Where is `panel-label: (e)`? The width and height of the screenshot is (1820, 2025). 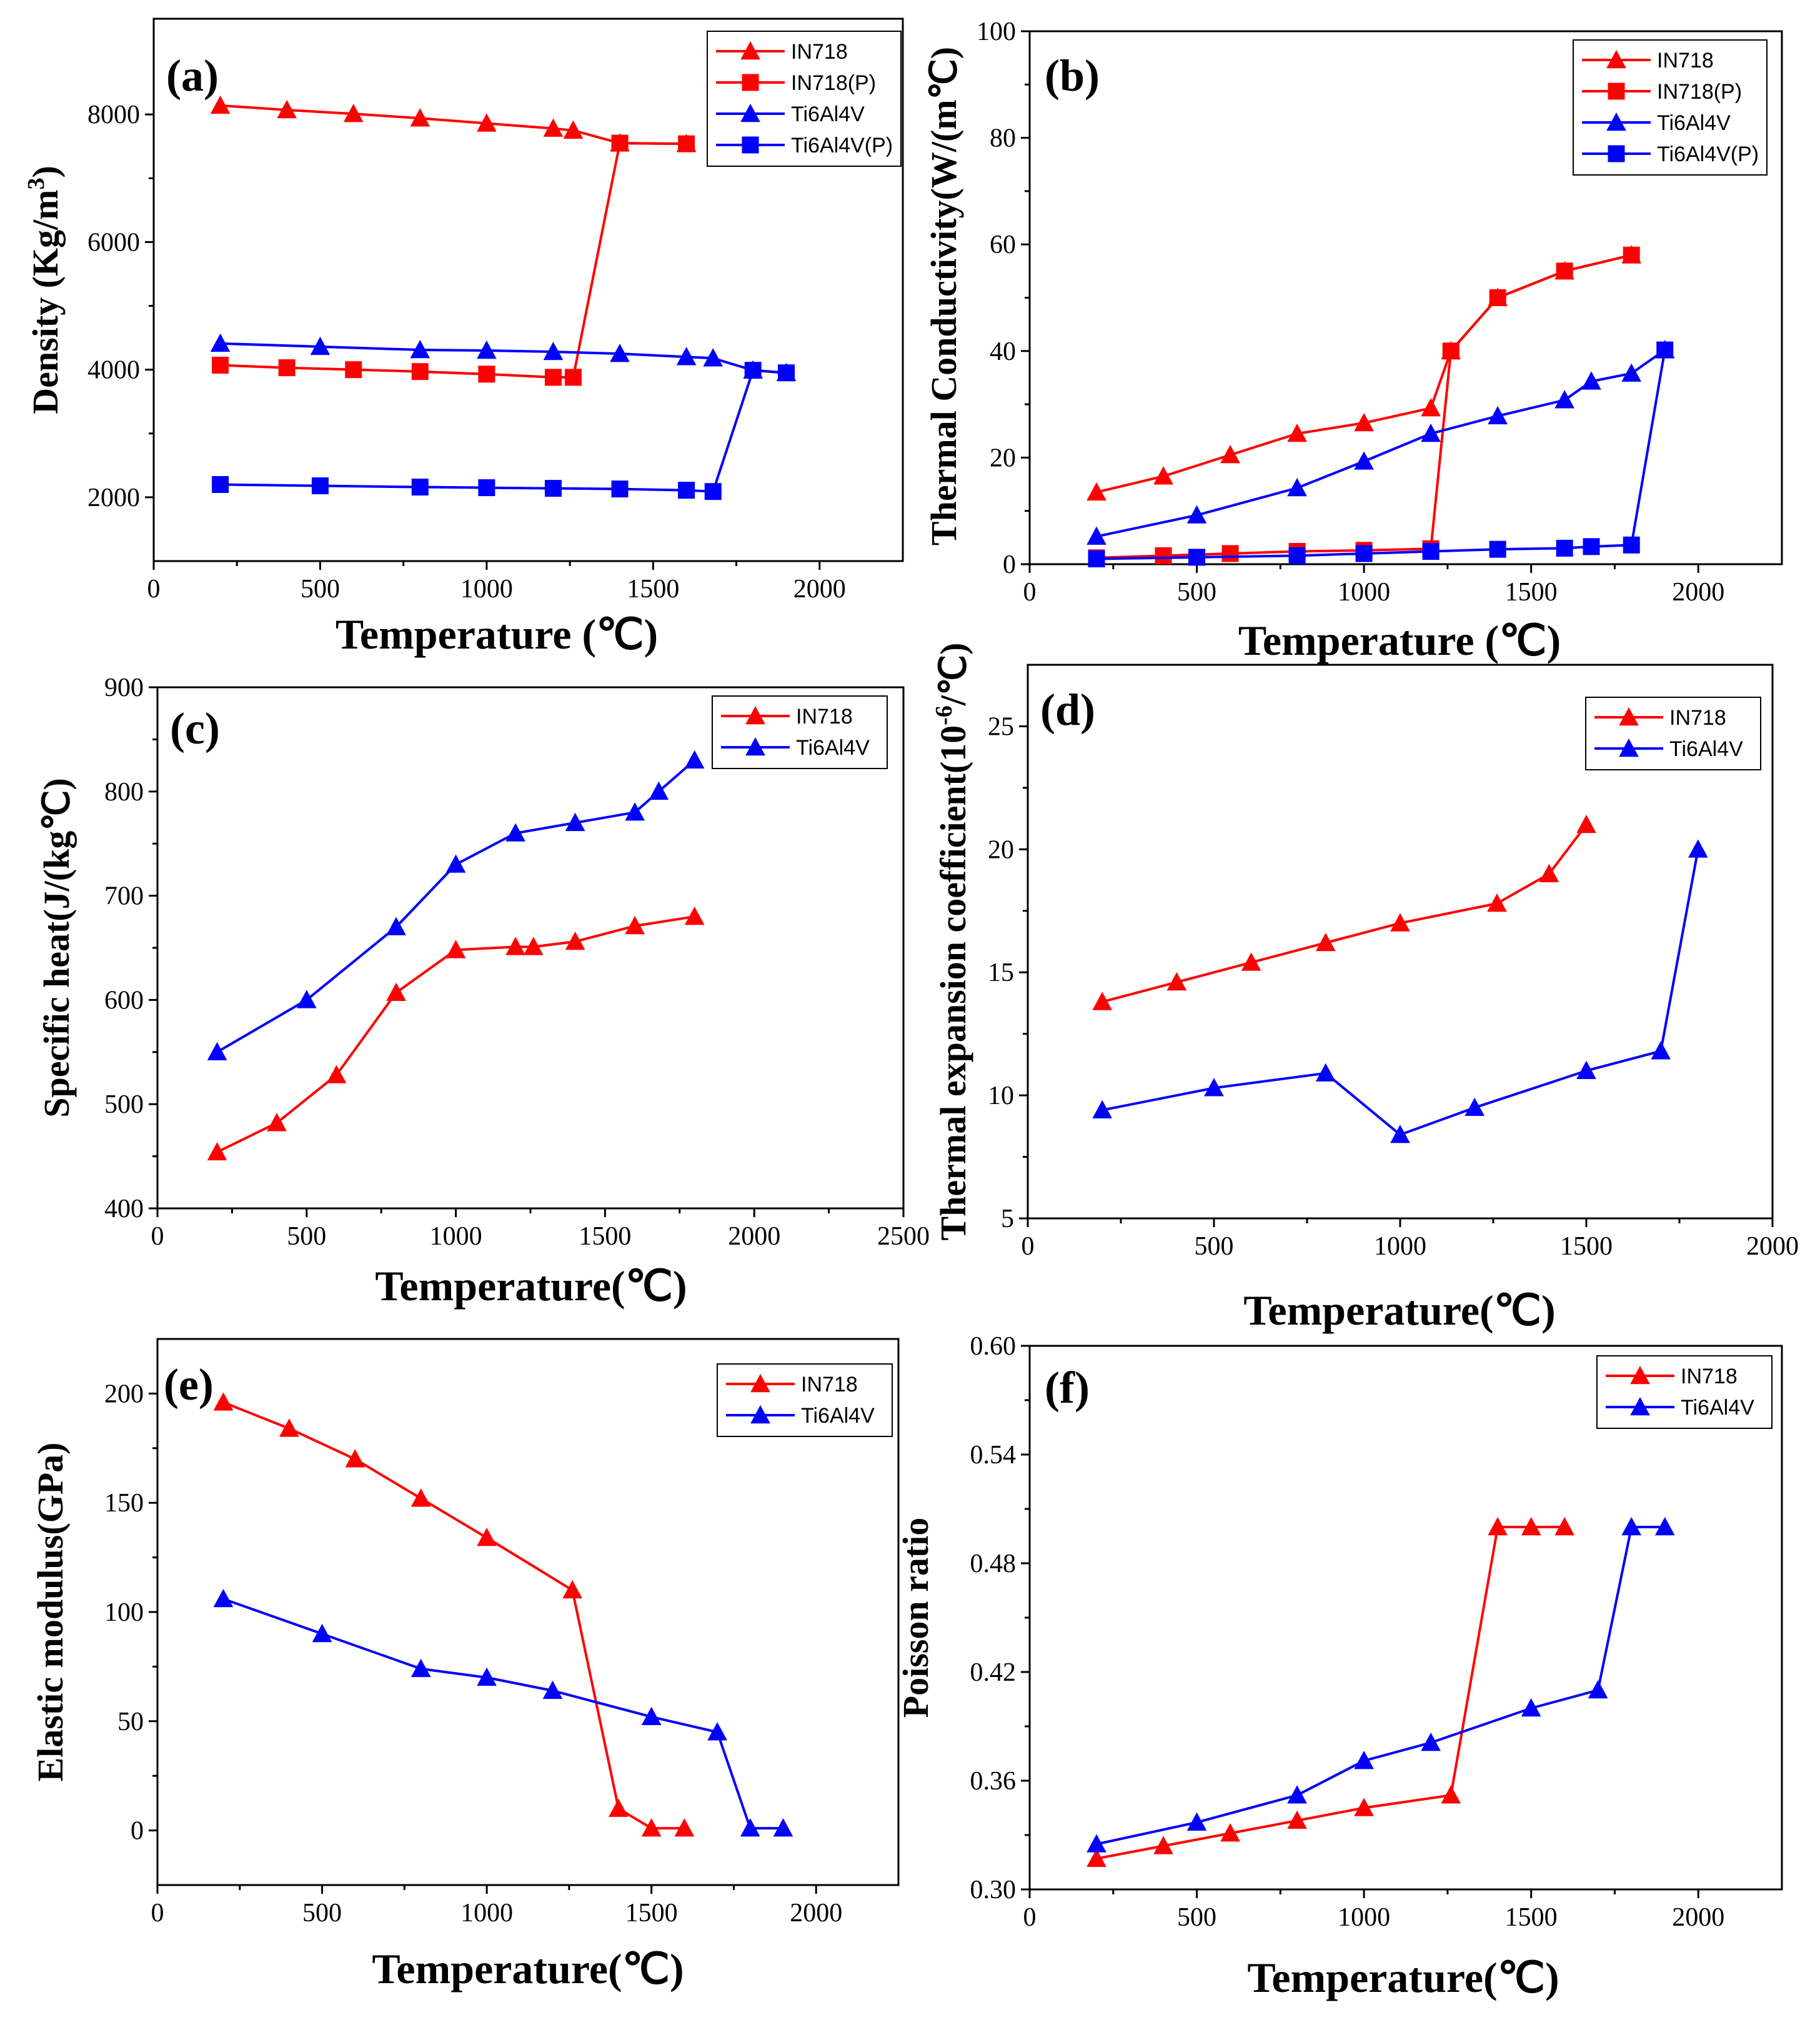 panel-label: (e) is located at coordinates (189, 1385).